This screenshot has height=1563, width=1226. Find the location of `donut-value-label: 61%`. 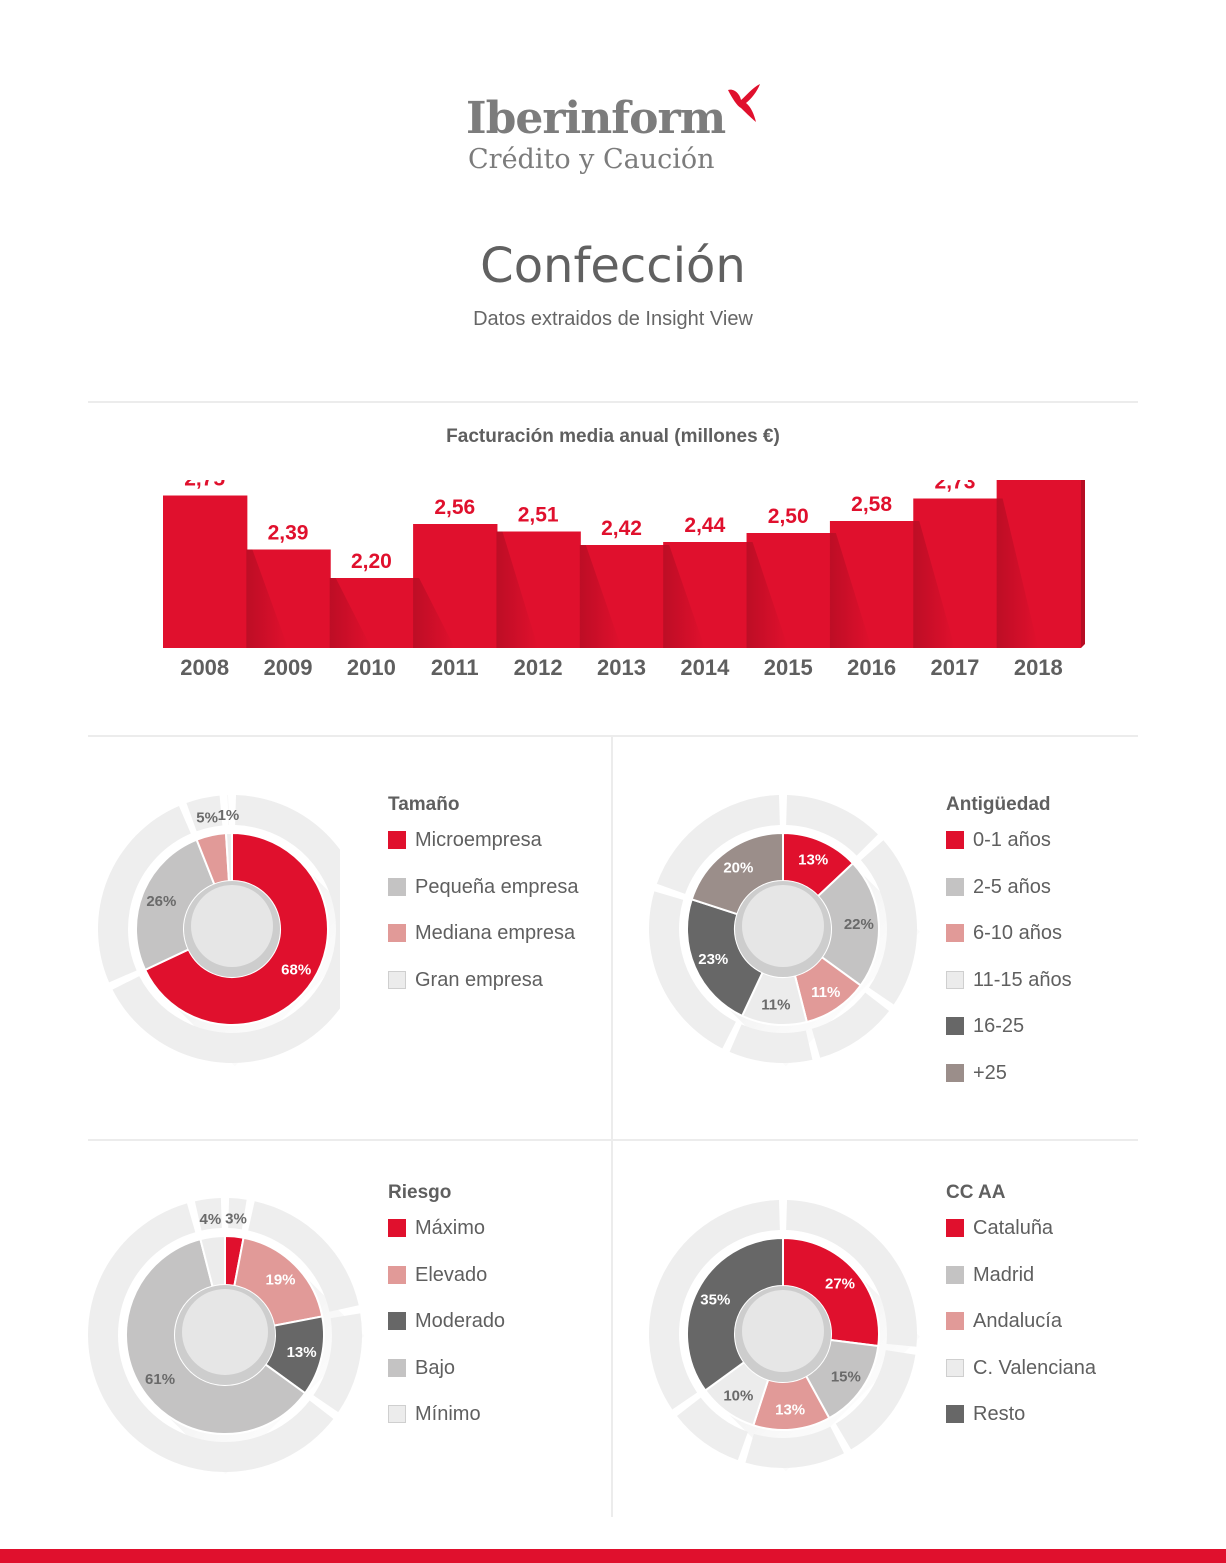

donut-value-label: 61% is located at coordinates (160, 1379).